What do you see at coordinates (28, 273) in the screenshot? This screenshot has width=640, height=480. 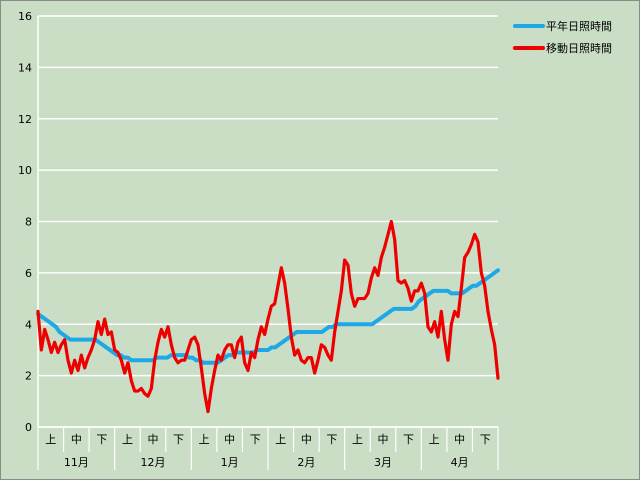 I see `y-tick-label: 6` at bounding box center [28, 273].